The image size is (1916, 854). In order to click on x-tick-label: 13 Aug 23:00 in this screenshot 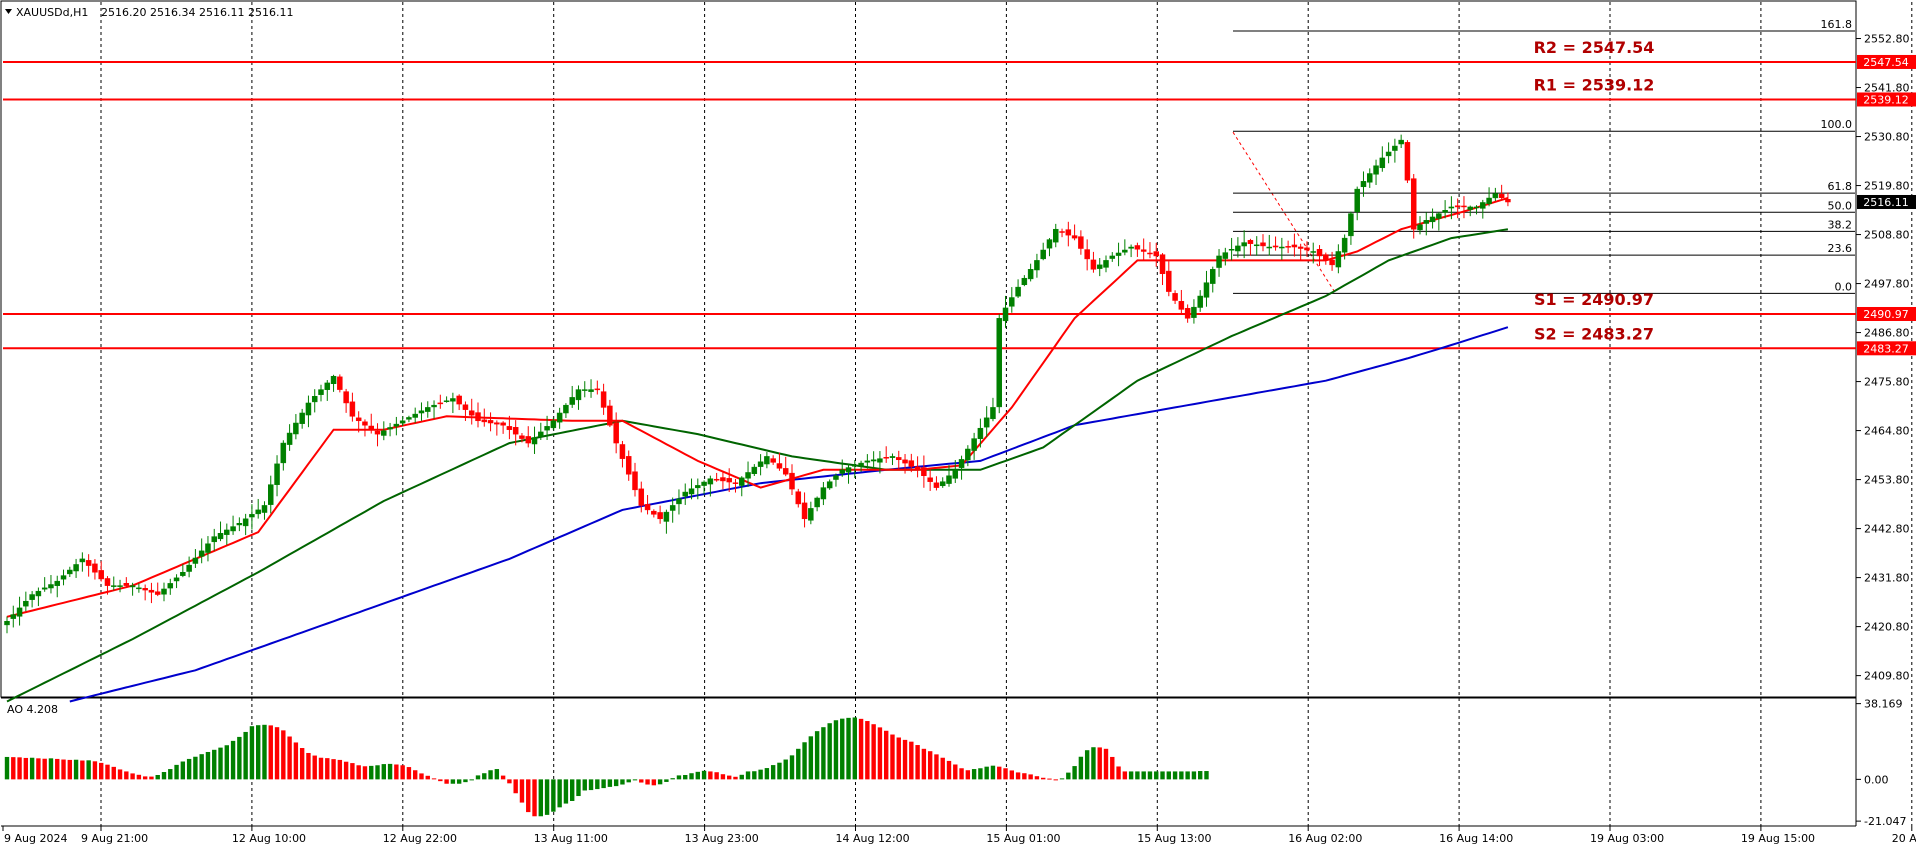, I will do `click(722, 838)`.